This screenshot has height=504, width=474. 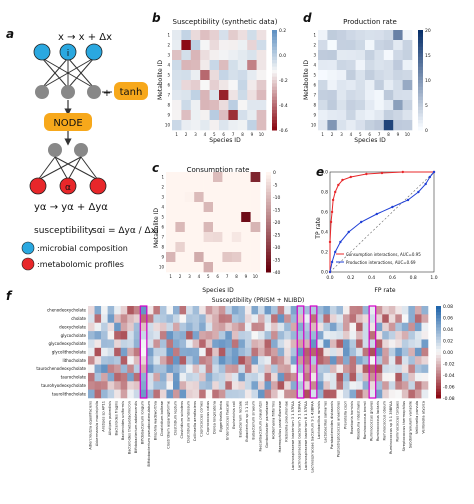 What do you see at coordinates (408, 134) in the screenshot?
I see `x-tick-label: 10` at bounding box center [408, 134].